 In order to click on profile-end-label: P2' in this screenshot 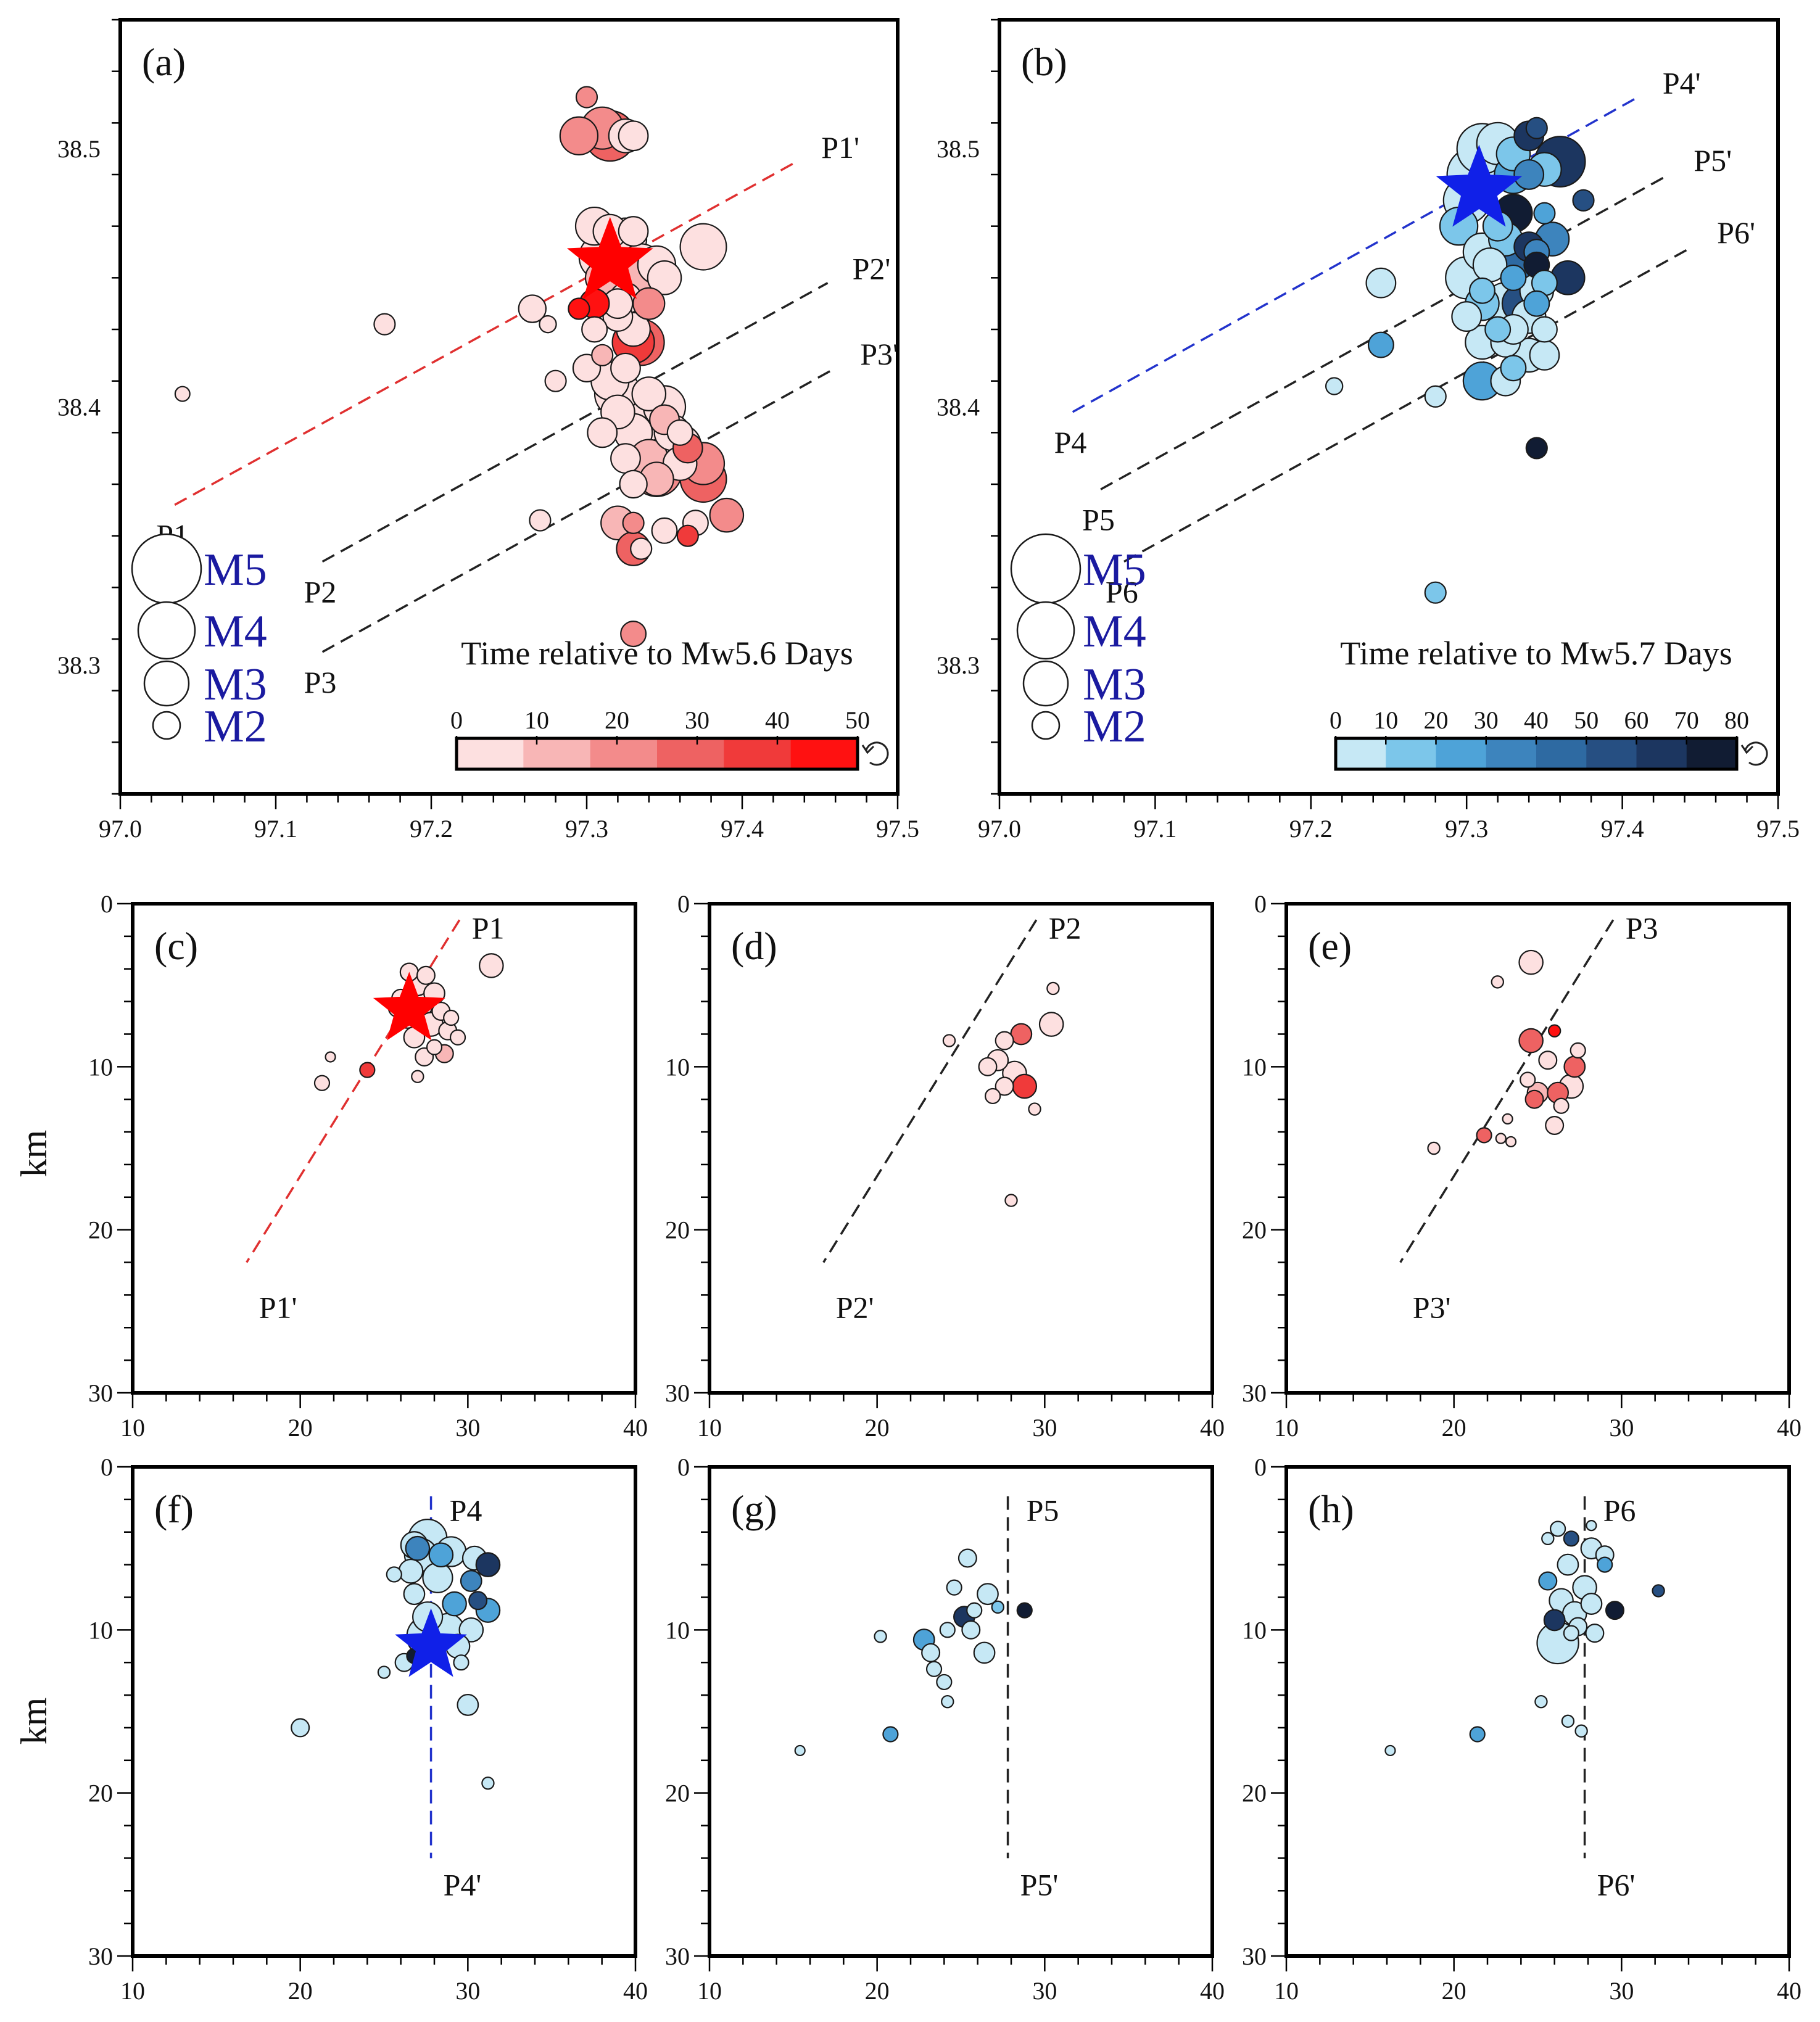, I will do `click(855, 1307)`.